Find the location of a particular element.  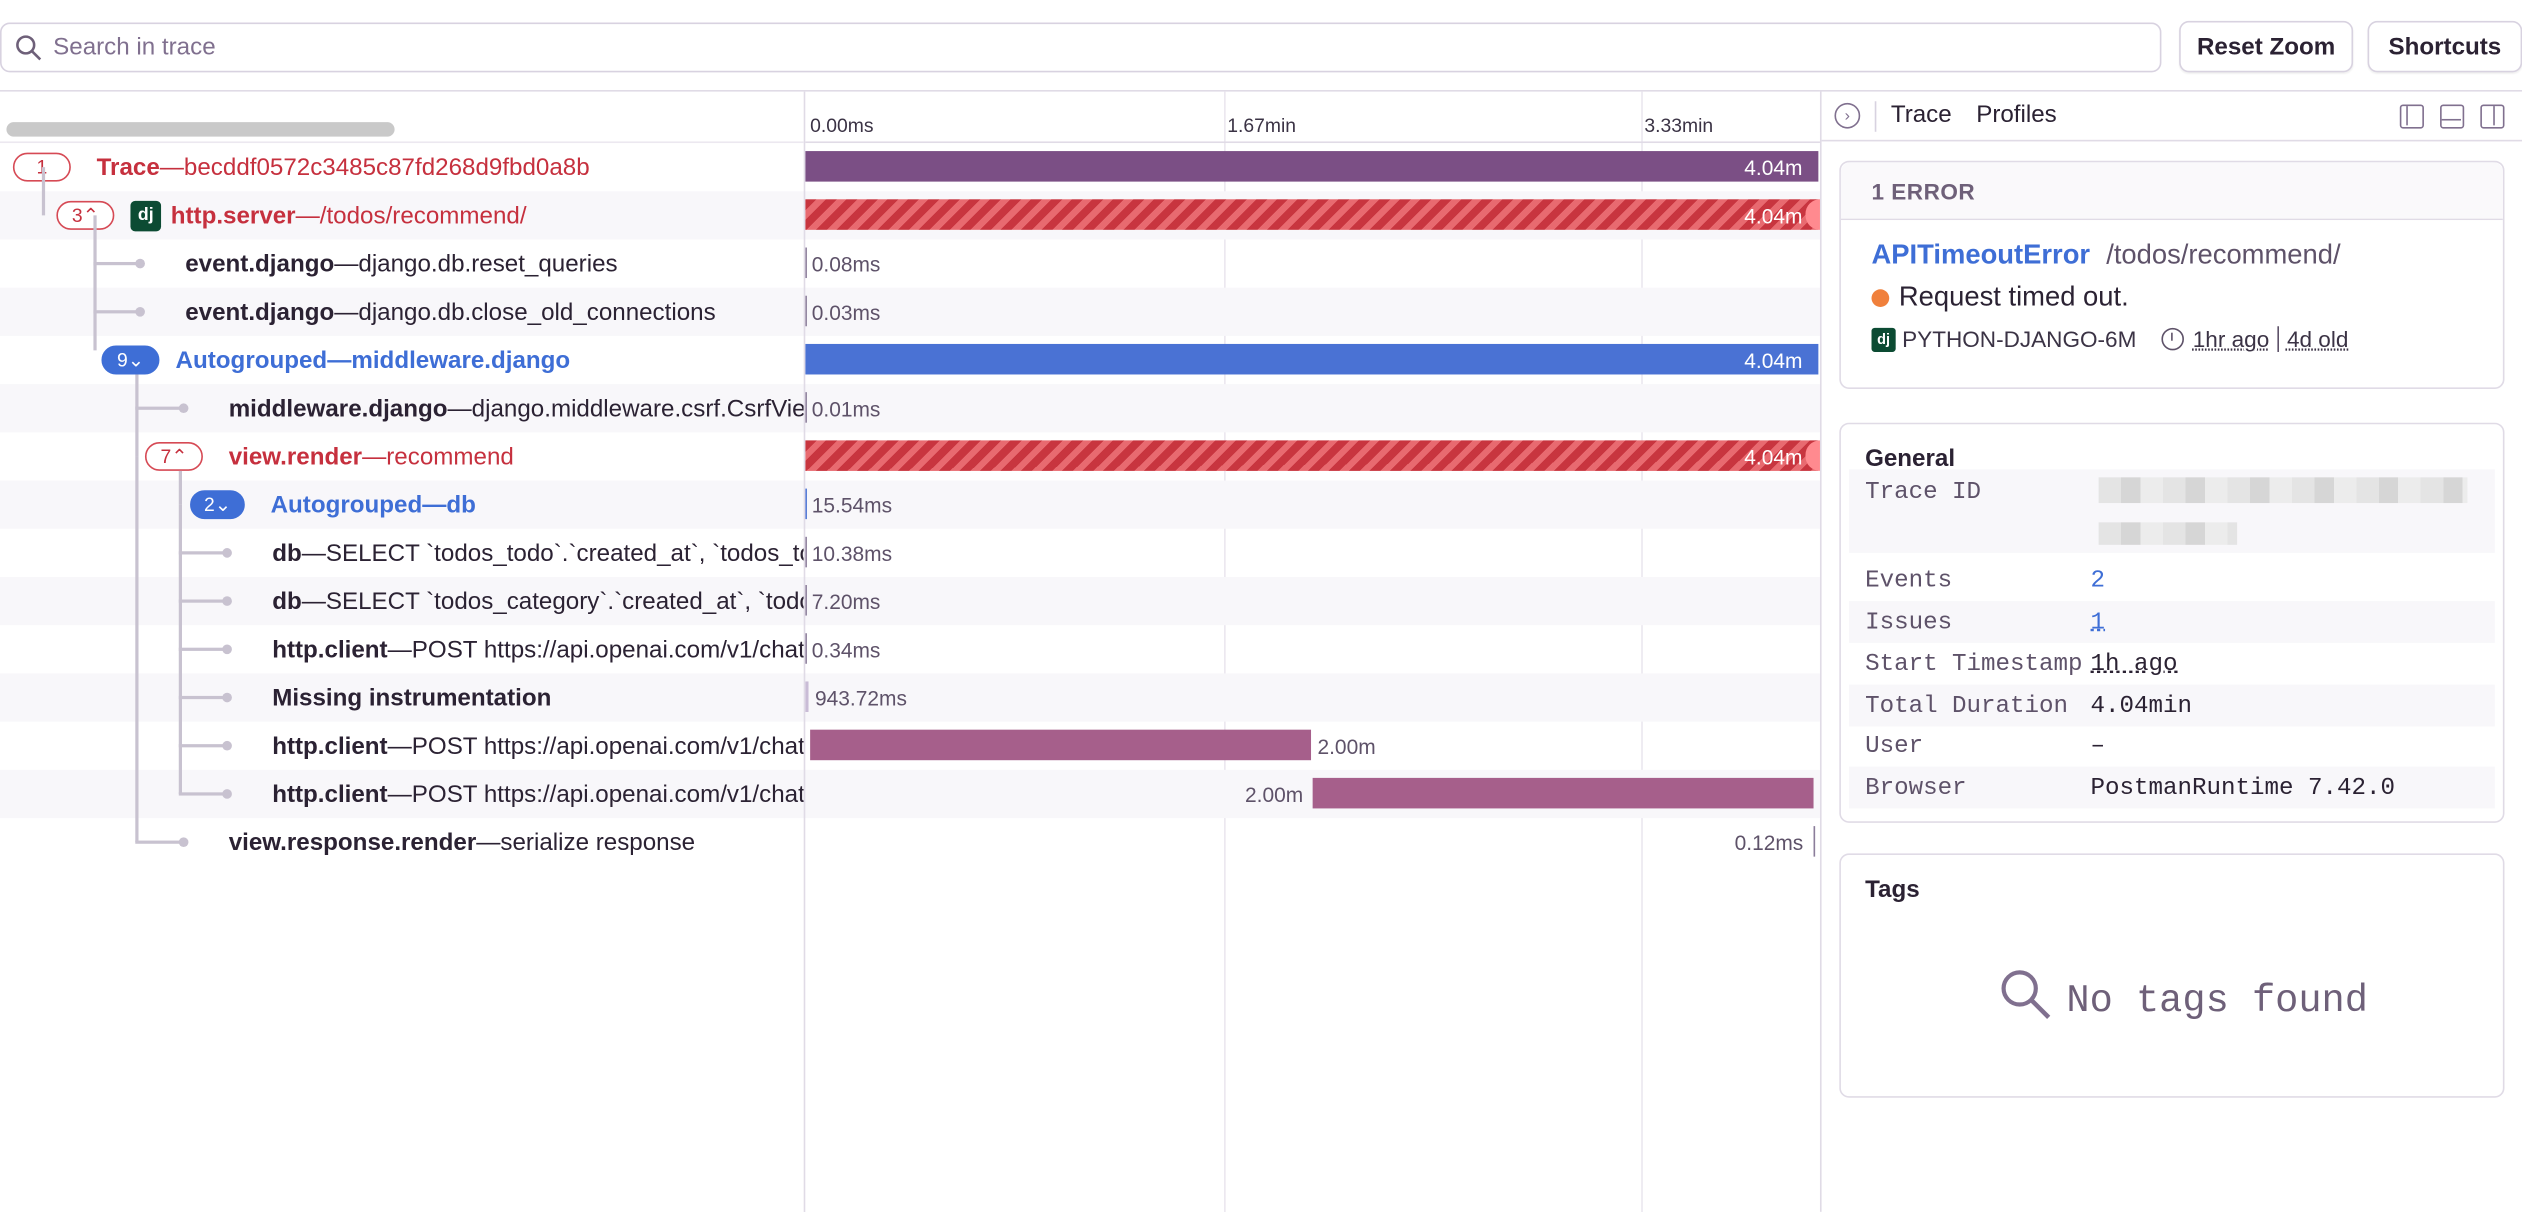

tick-label: 1.67min is located at coordinates (1262, 125).